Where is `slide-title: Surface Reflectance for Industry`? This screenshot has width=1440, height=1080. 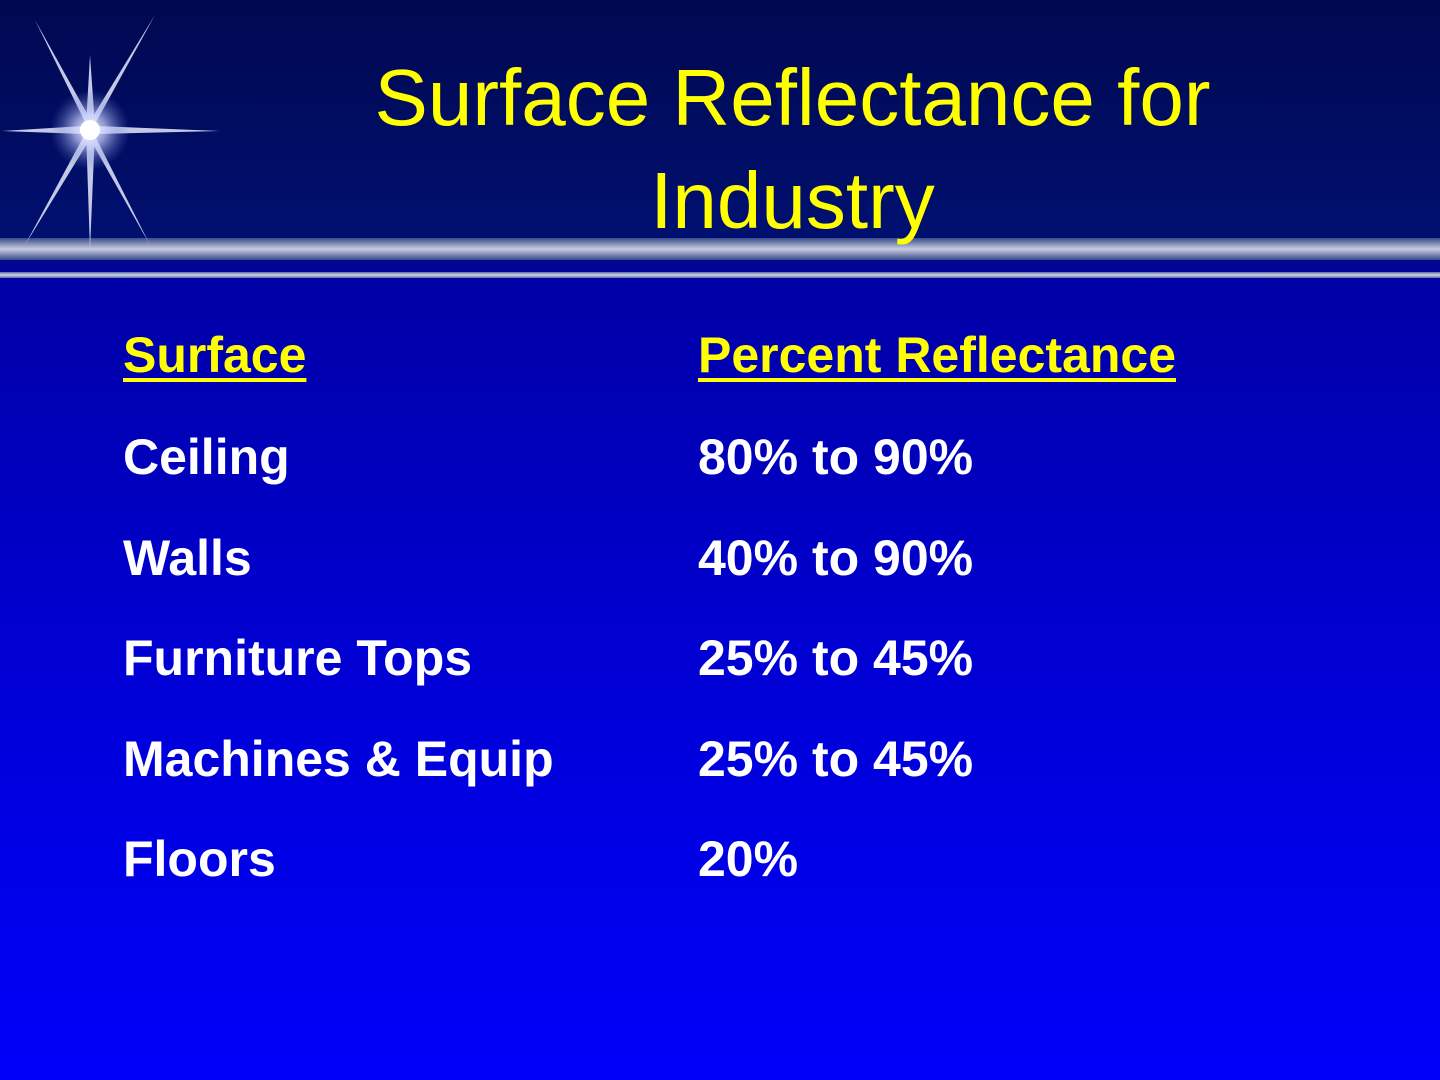
slide-title: Surface Reflectance for Industry is located at coordinates (792, 149).